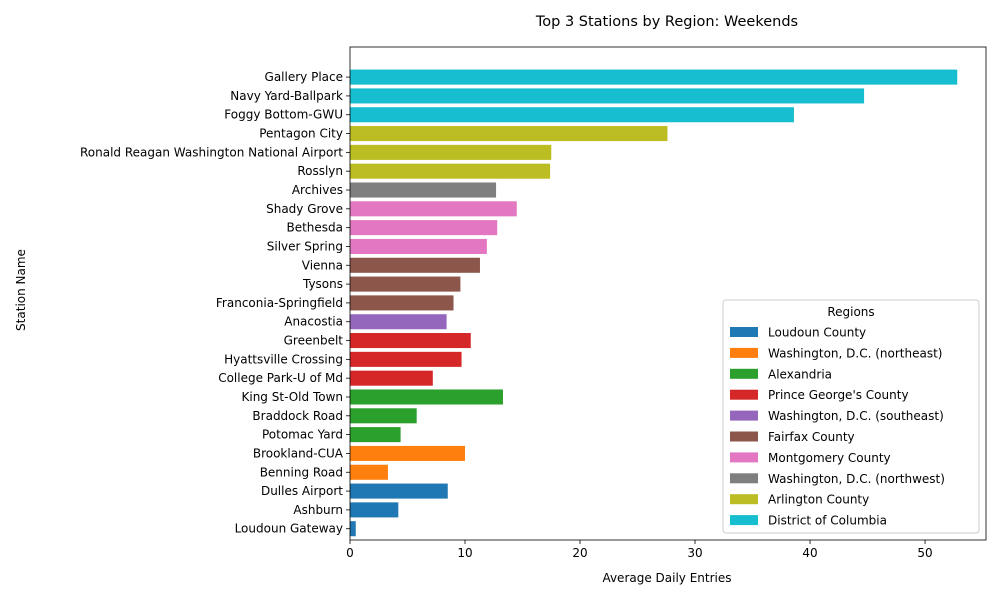 This screenshot has height=604, width=1000. What do you see at coordinates (21, 290) in the screenshot?
I see `y-axis-label: Station Name` at bounding box center [21, 290].